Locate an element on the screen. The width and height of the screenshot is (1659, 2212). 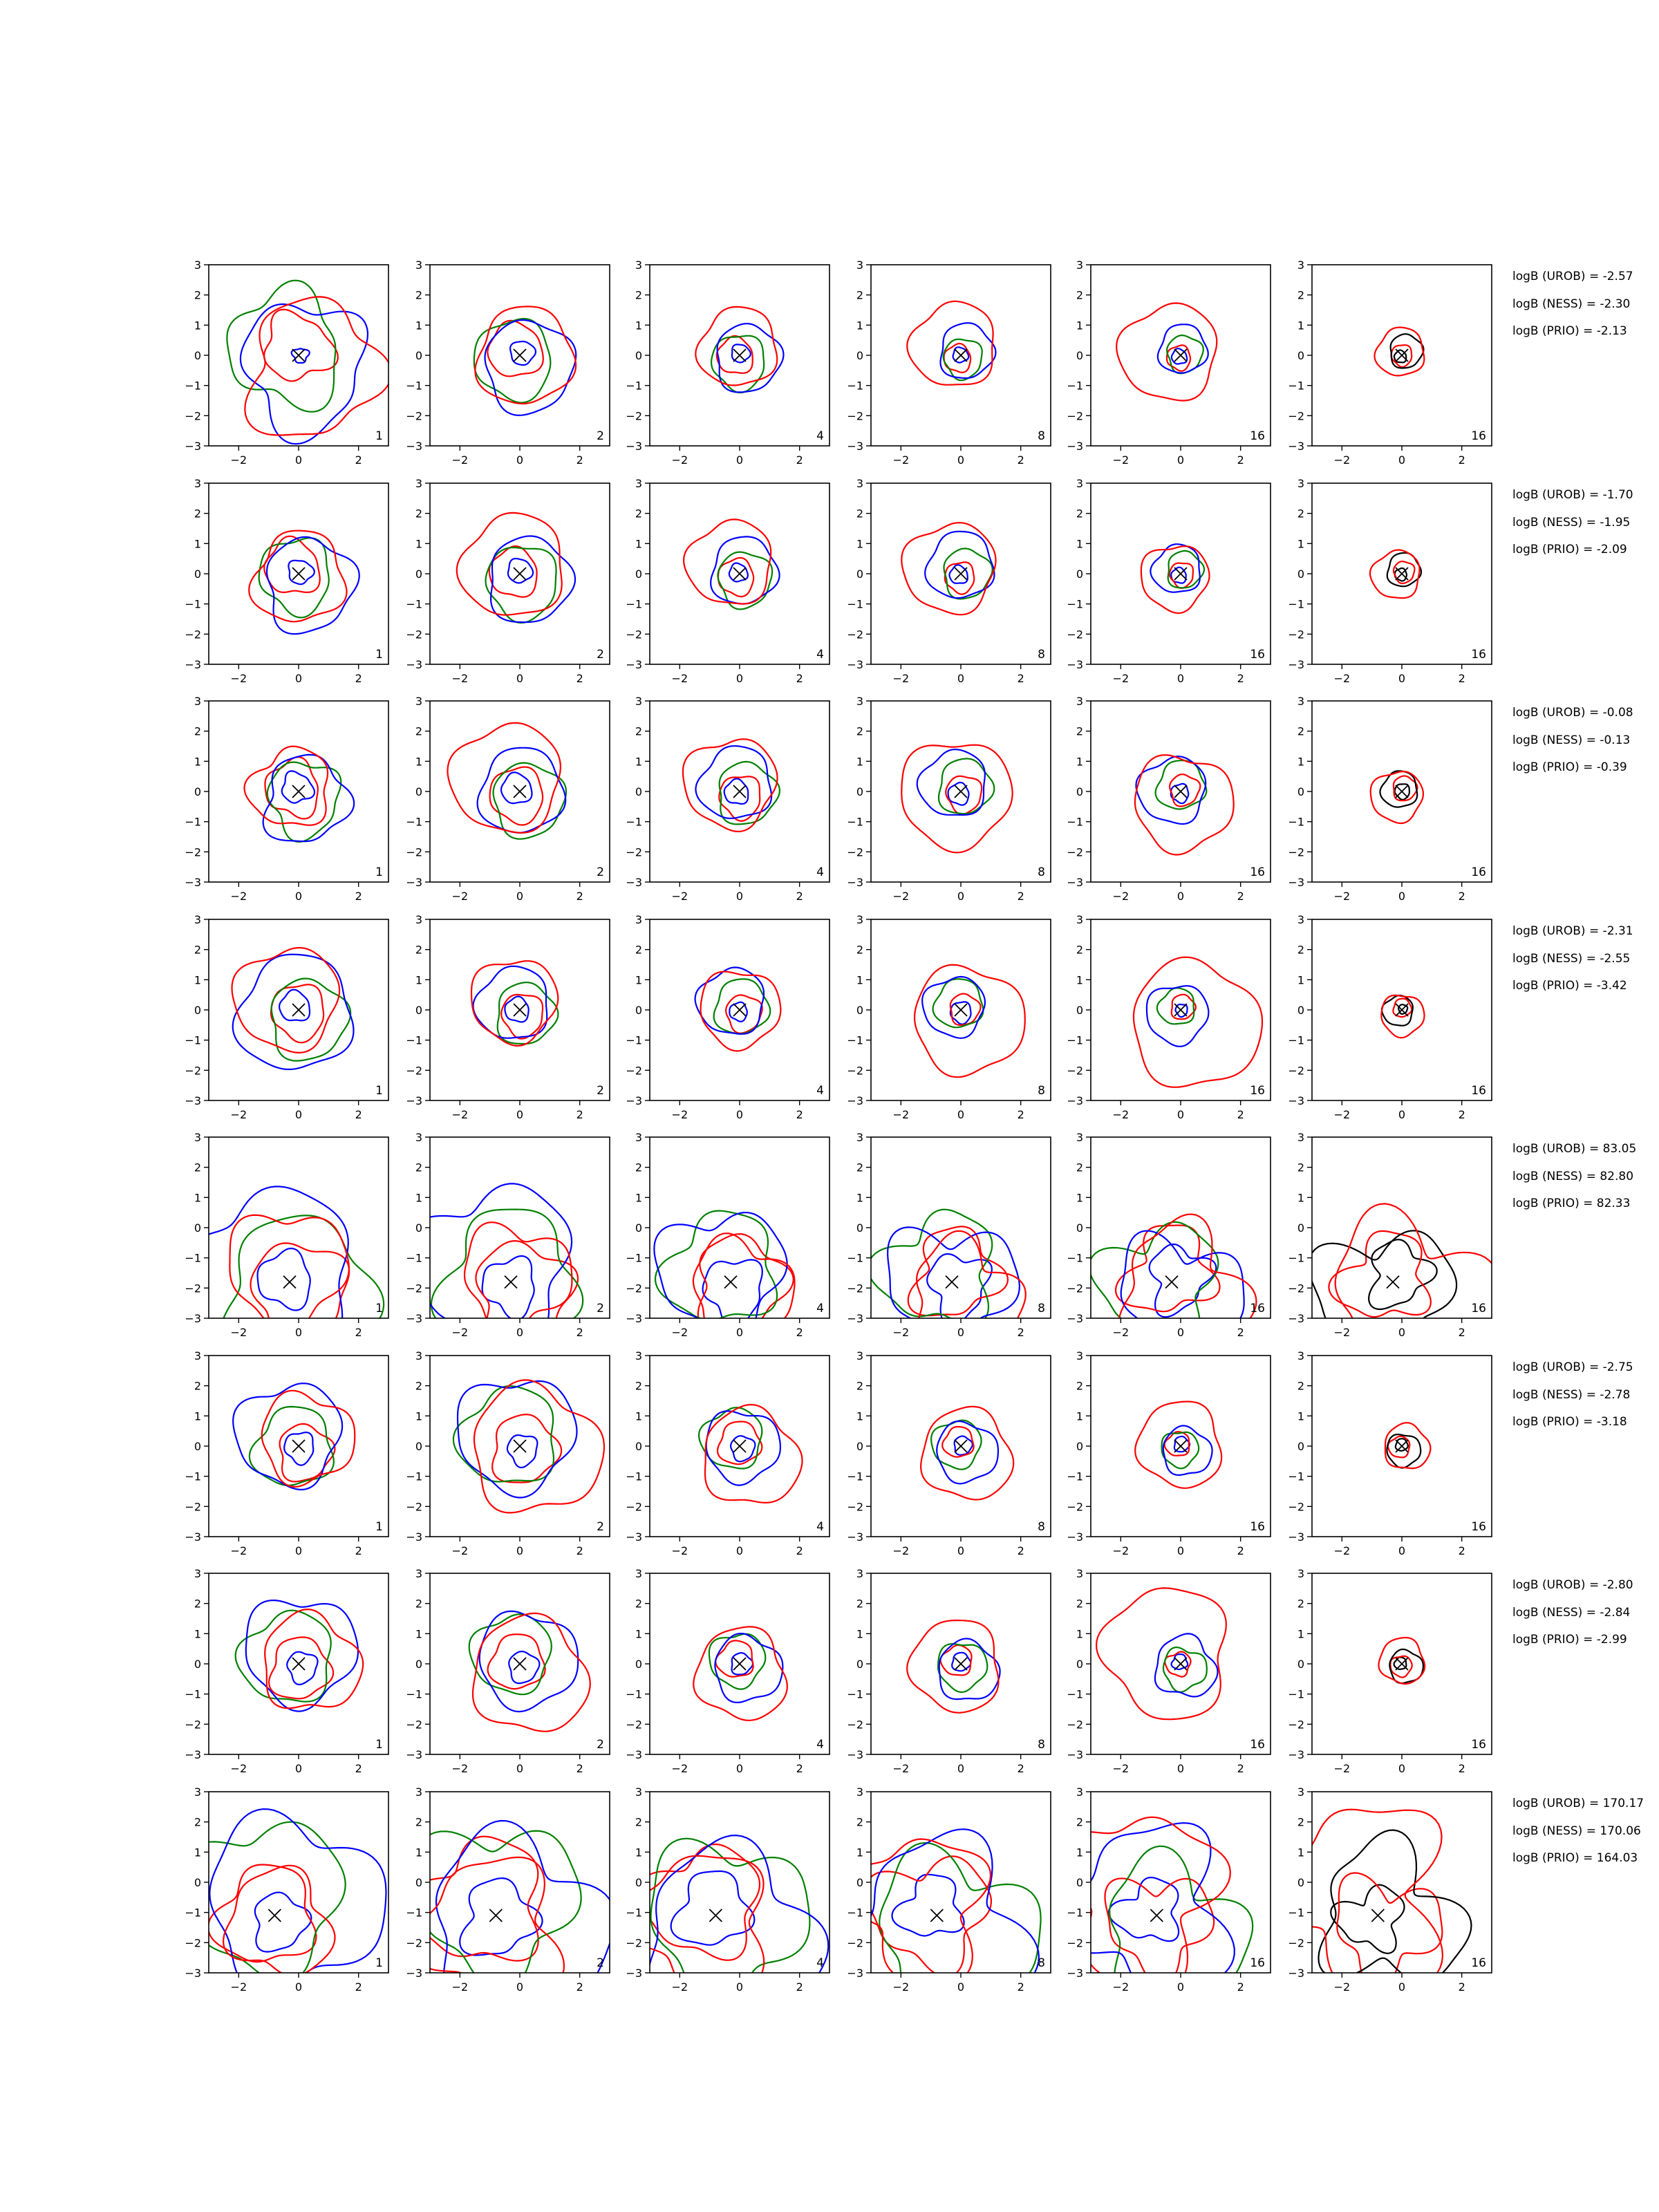
panel-r8-c3: −2 0 2 3 2 1 0 −1 −2 −3 4 is located at coordinates (728, 1890).